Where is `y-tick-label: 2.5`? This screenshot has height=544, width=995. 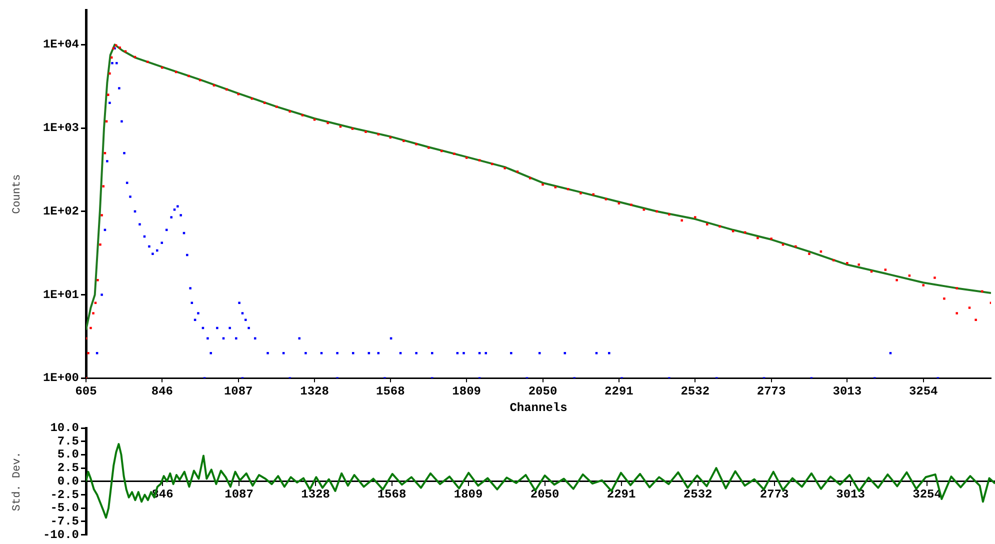
y-tick-label: 2.5 is located at coordinates (68, 468).